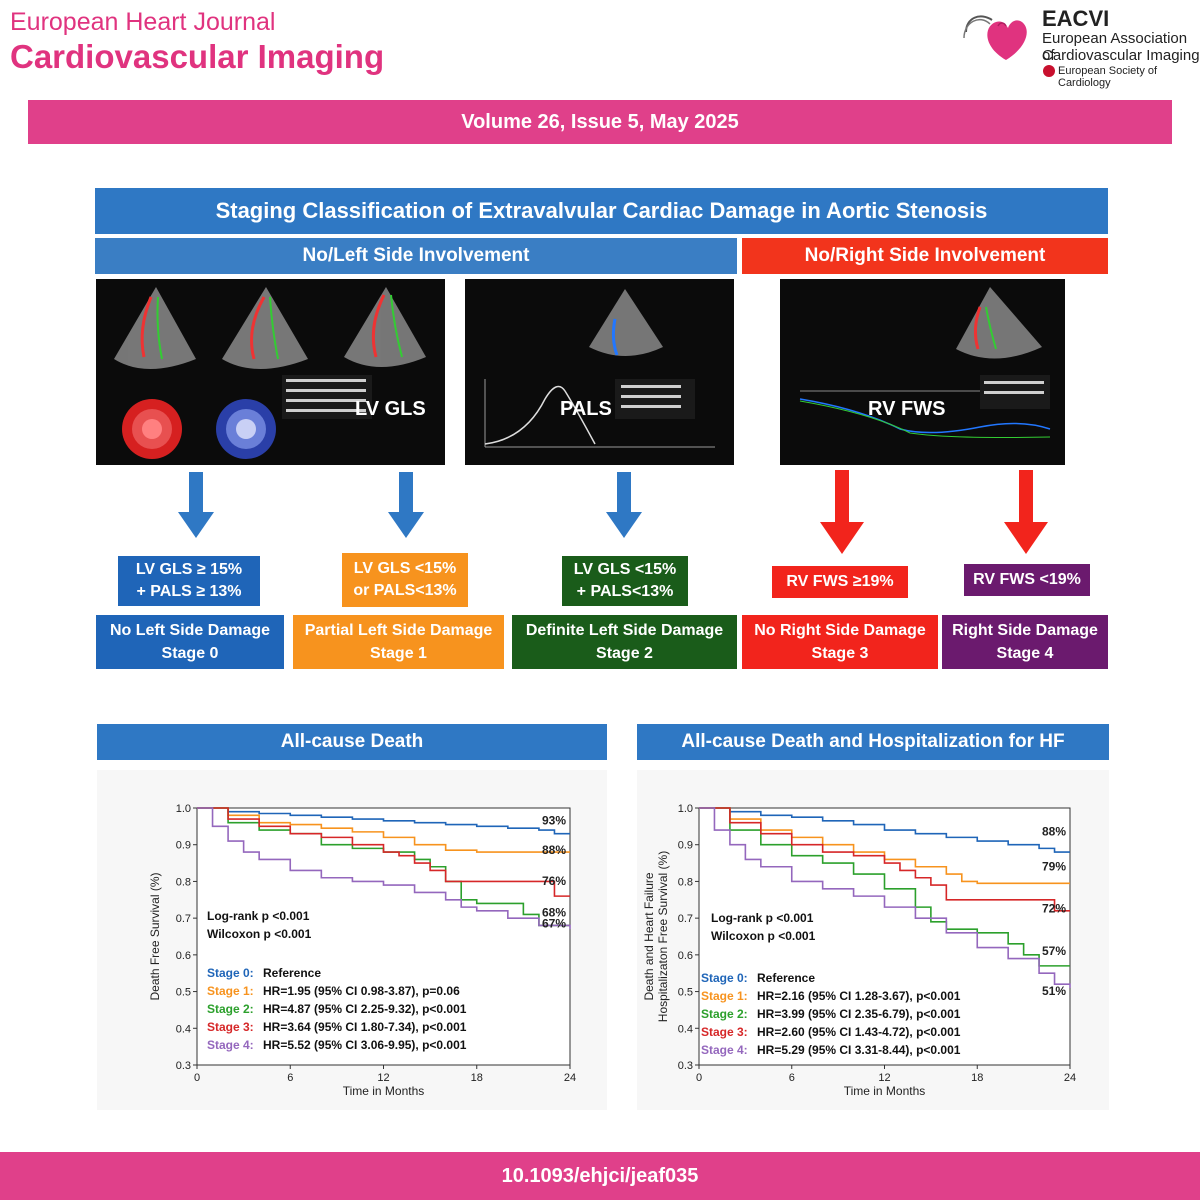 The width and height of the screenshot is (1200, 1200). I want to click on criteria-line: or PALS<13%, so click(405, 590).